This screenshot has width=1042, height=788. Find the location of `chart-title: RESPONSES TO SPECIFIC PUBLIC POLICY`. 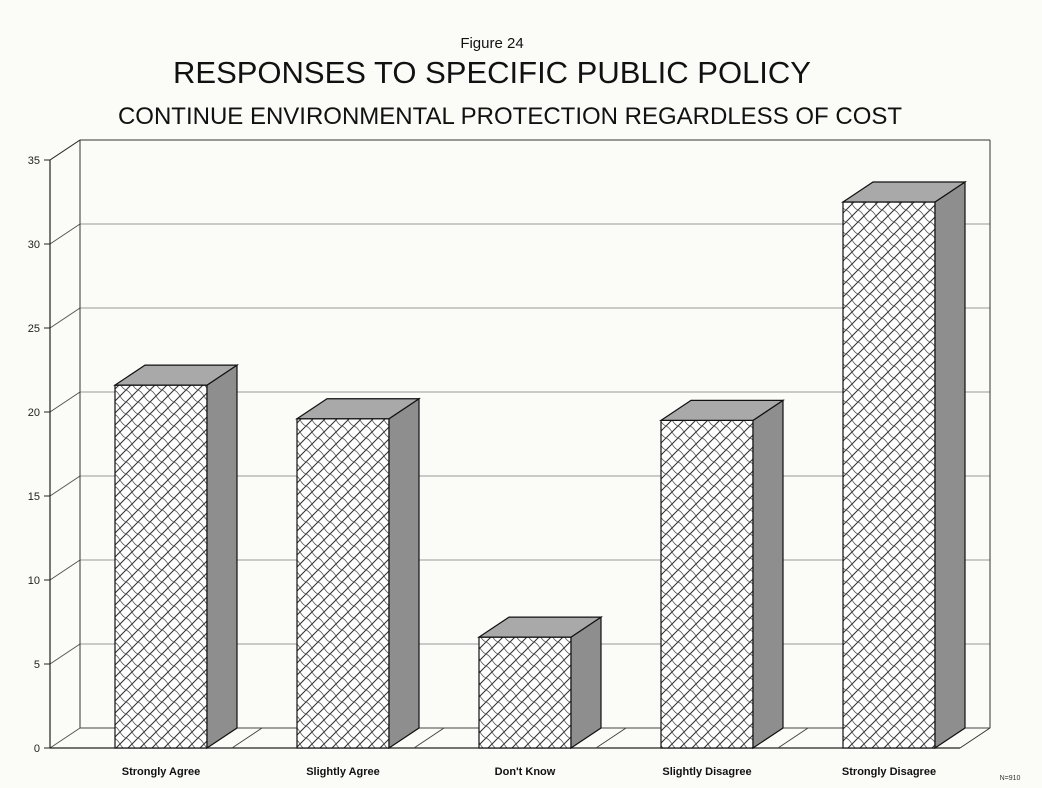

chart-title: RESPONSES TO SPECIFIC PUBLIC POLICY is located at coordinates (492, 72).